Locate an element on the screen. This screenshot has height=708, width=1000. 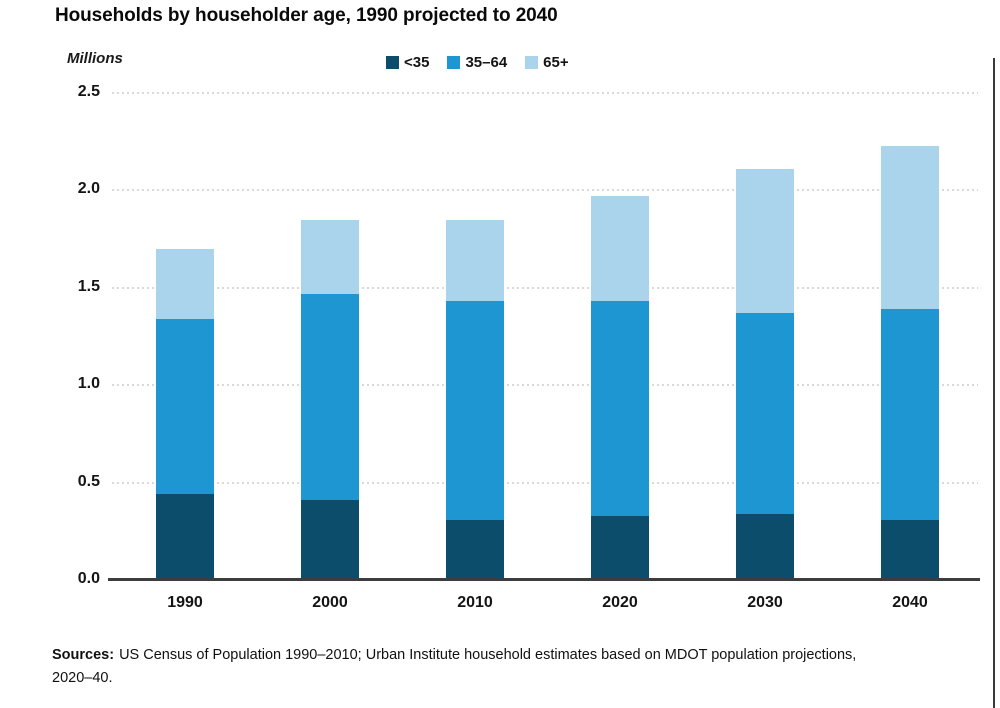
source-text-line2: 2020–40. is located at coordinates (82, 678).